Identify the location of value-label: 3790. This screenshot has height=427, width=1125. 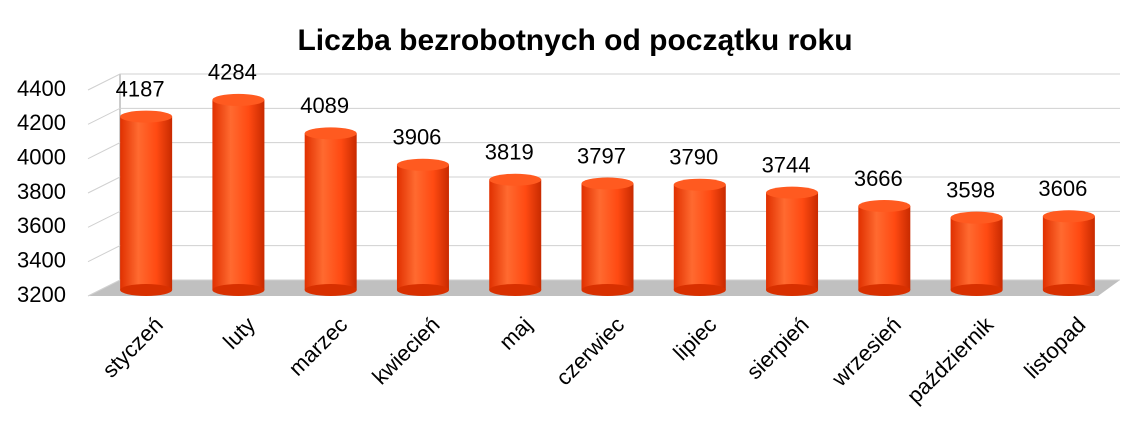
(693, 157).